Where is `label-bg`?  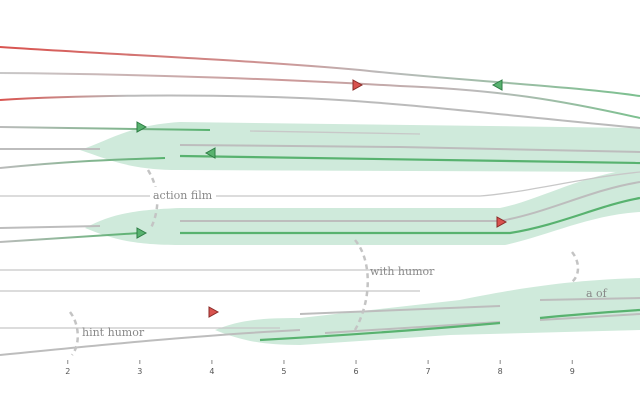
label-bg is located at coordinates (183, 194).